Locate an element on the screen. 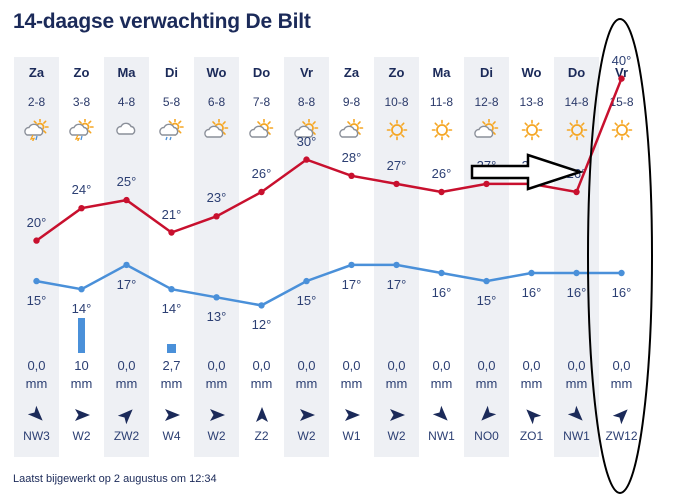  high-temp-label: 40° is located at coordinates (621, 60).